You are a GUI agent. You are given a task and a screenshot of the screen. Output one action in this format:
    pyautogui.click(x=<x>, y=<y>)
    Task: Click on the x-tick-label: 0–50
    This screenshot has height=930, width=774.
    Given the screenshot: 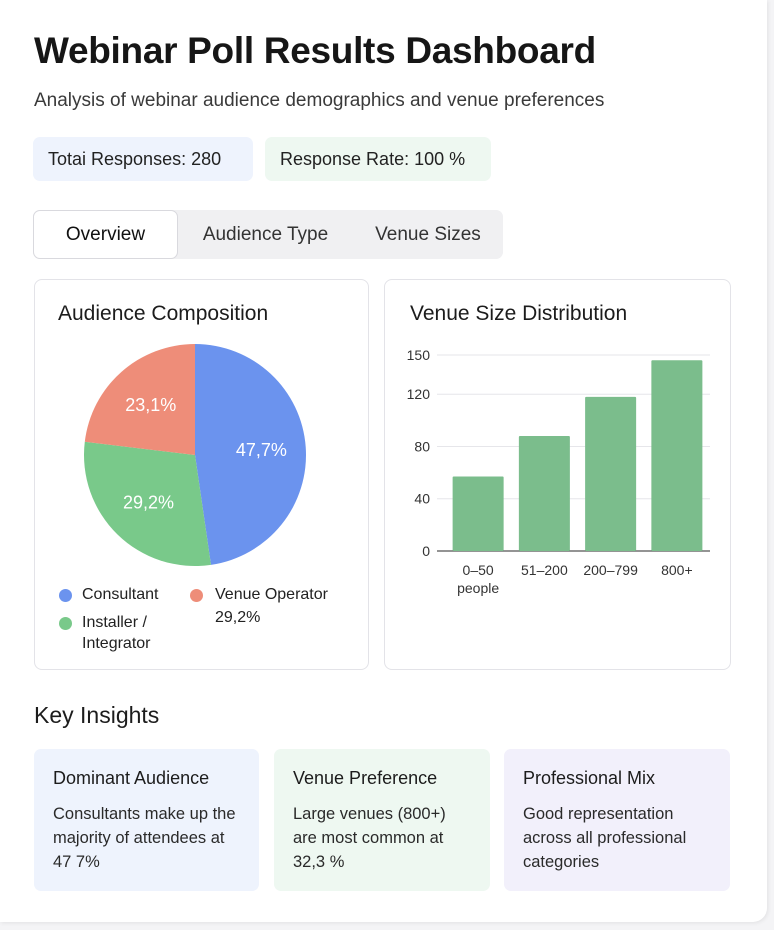 What is the action you would take?
    pyautogui.click(x=478, y=570)
    